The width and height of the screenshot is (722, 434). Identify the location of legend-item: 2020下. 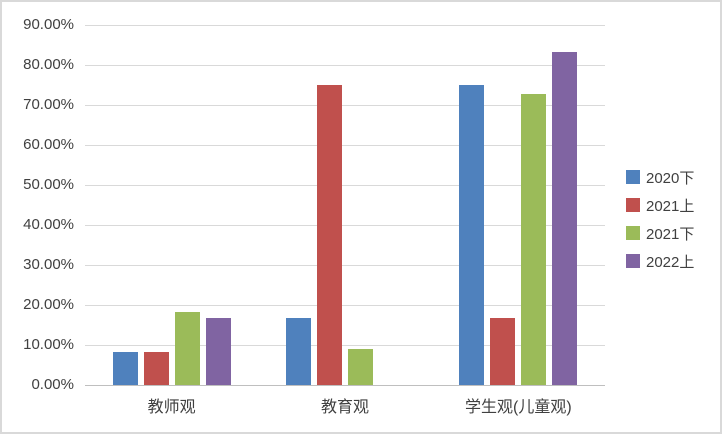
(660, 177).